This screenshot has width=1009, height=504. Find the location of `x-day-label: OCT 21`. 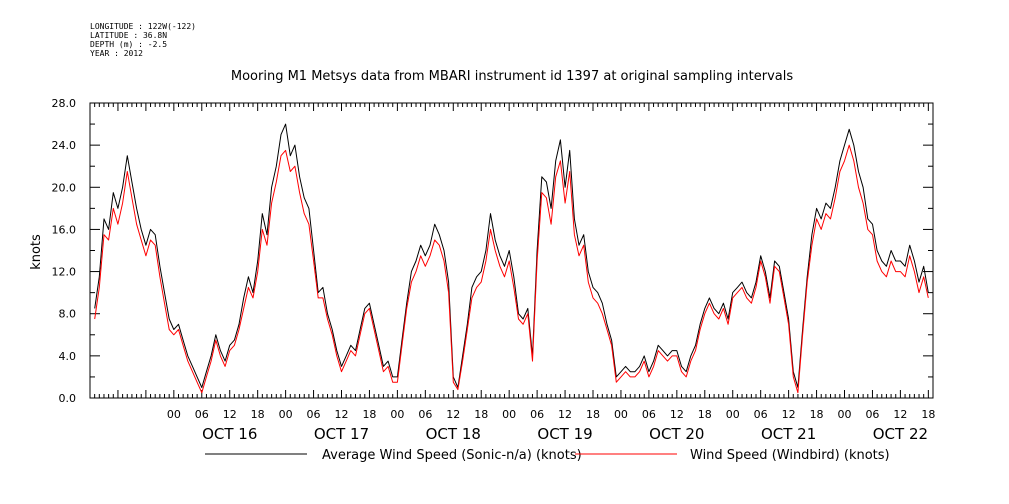

x-day-label: OCT 21 is located at coordinates (788, 434).